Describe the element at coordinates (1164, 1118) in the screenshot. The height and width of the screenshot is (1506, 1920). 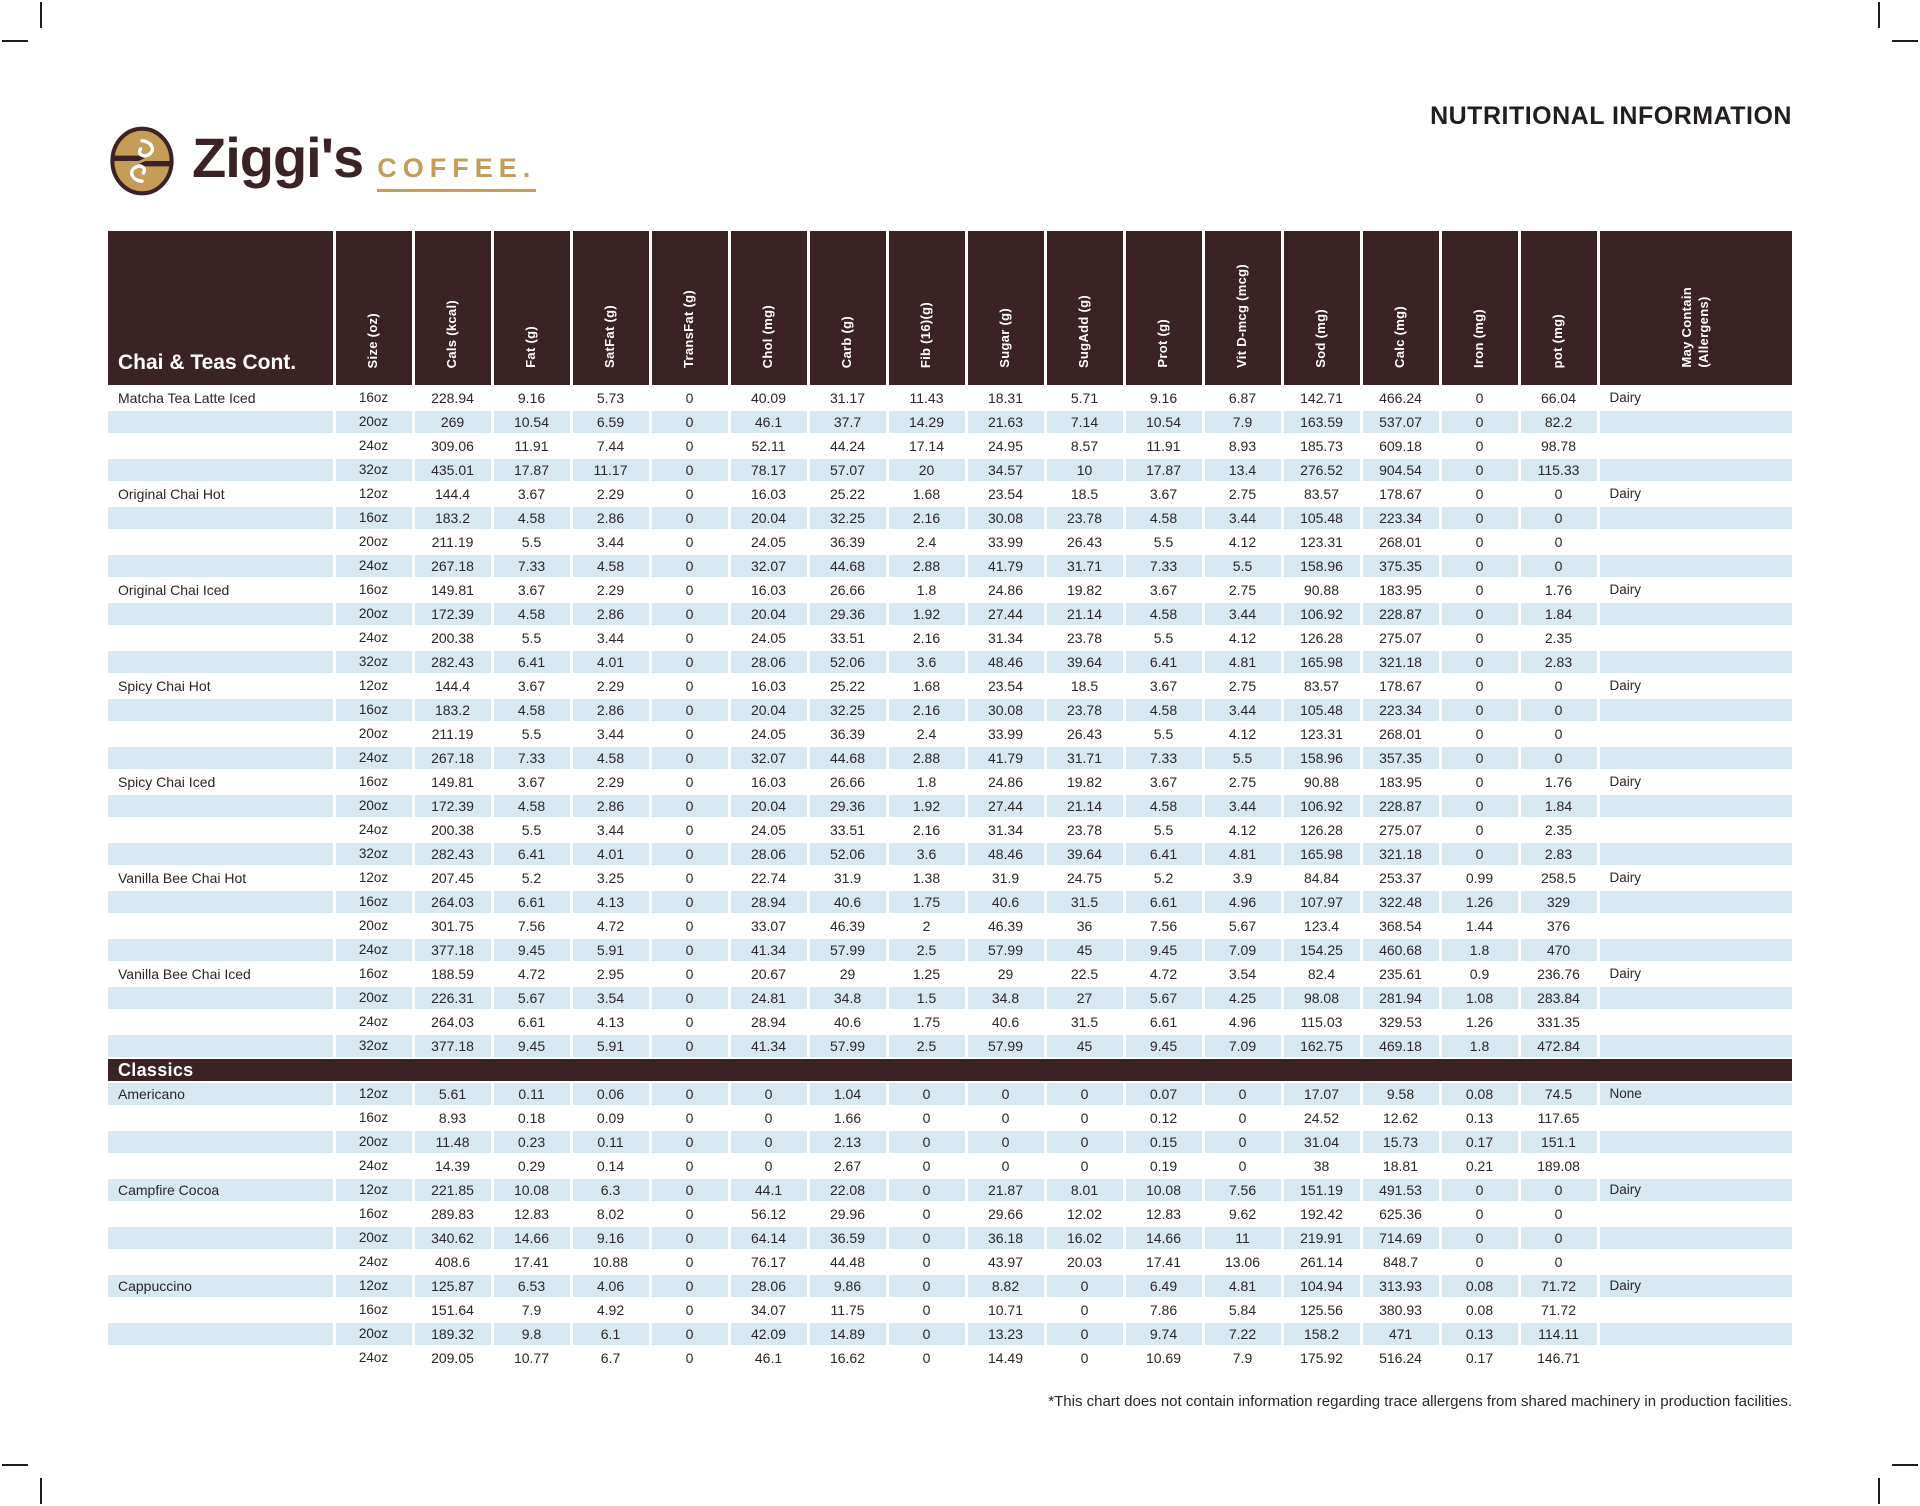
I see `value-cell: 0.12` at that location.